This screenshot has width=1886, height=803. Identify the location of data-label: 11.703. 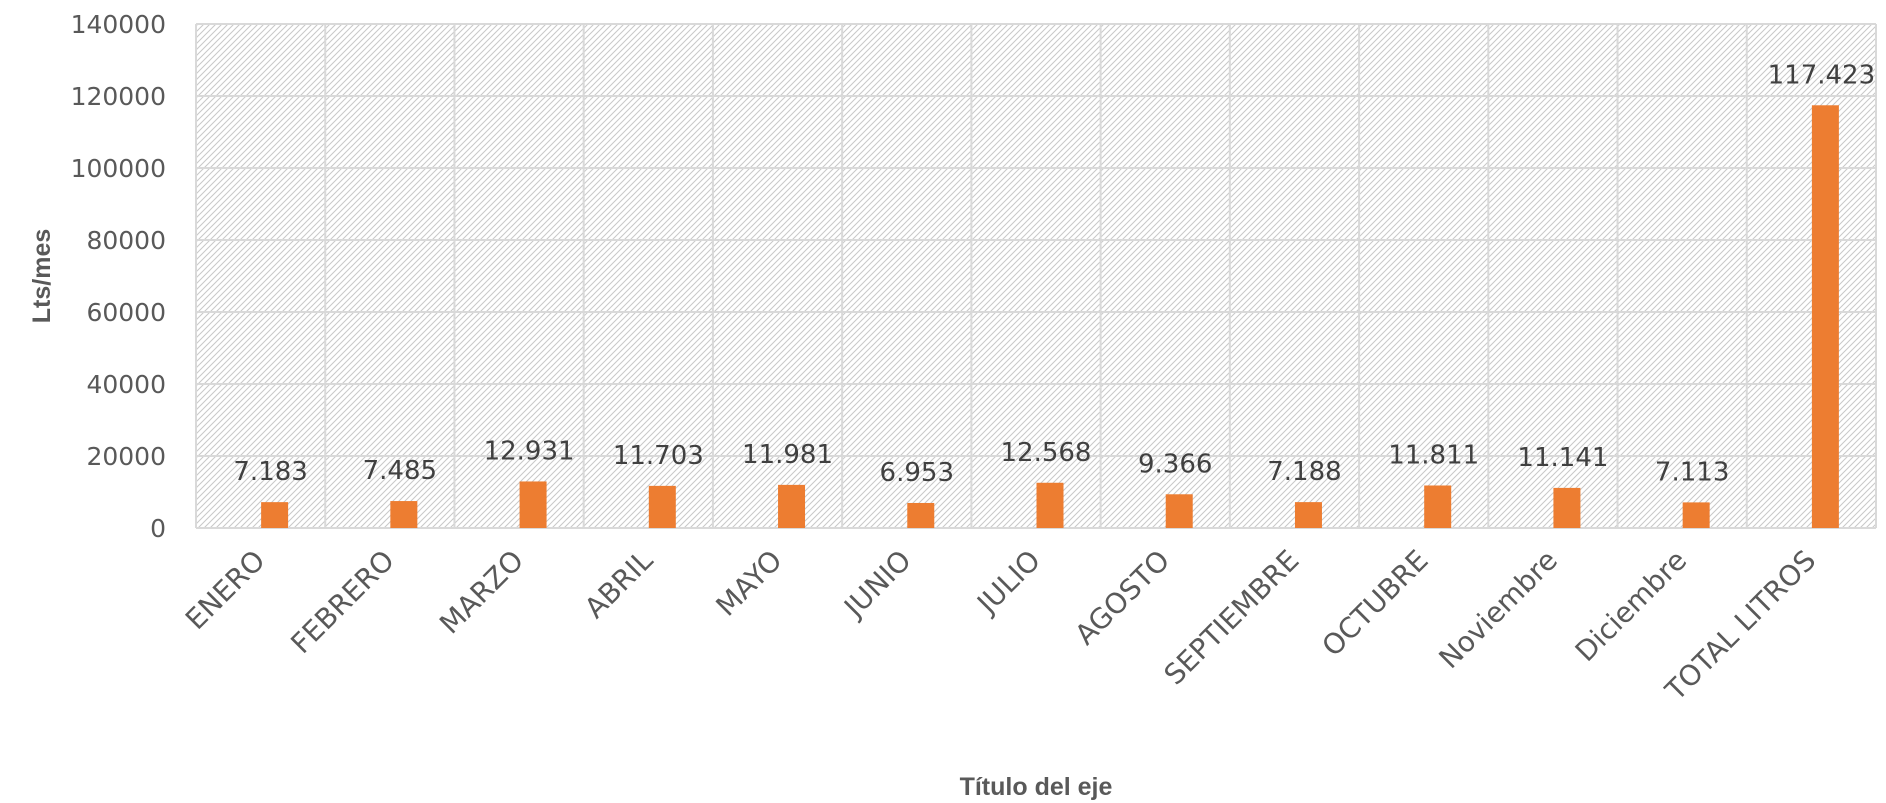
(658, 456).